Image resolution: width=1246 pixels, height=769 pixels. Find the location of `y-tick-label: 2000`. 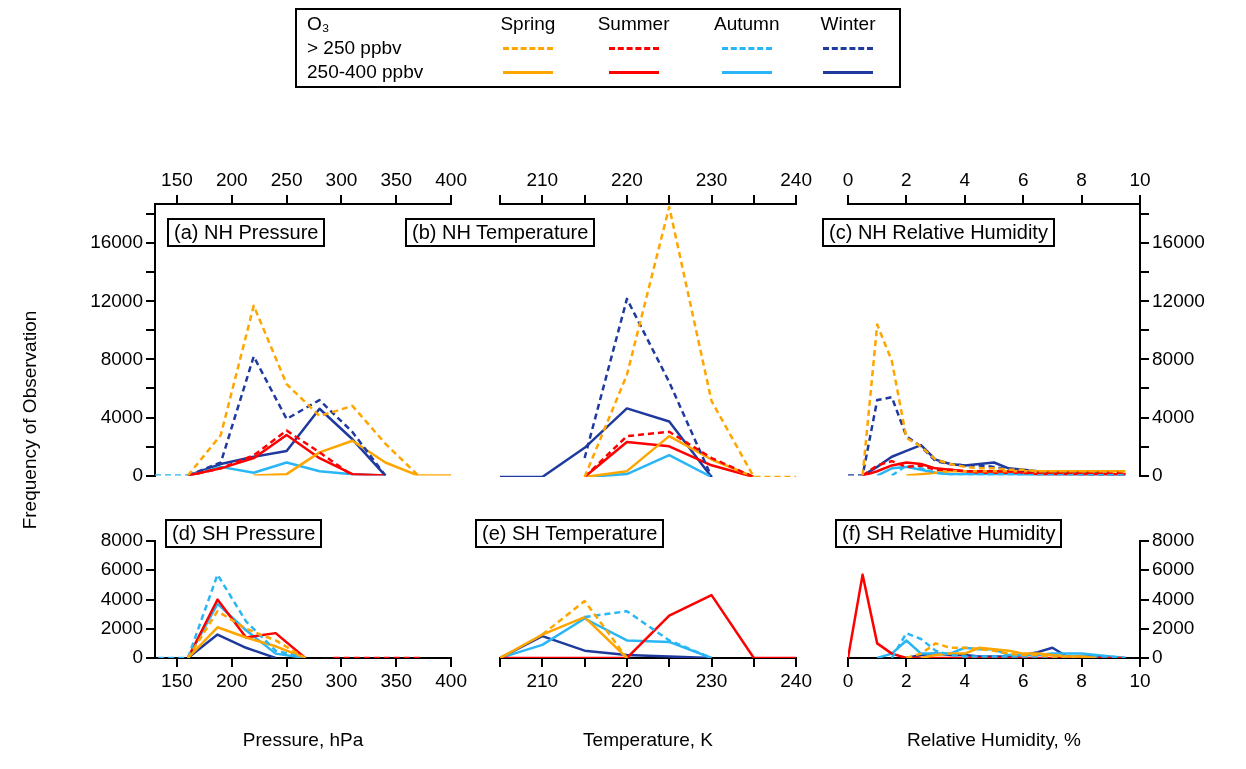

y-tick-label: 2000 is located at coordinates (121, 627).